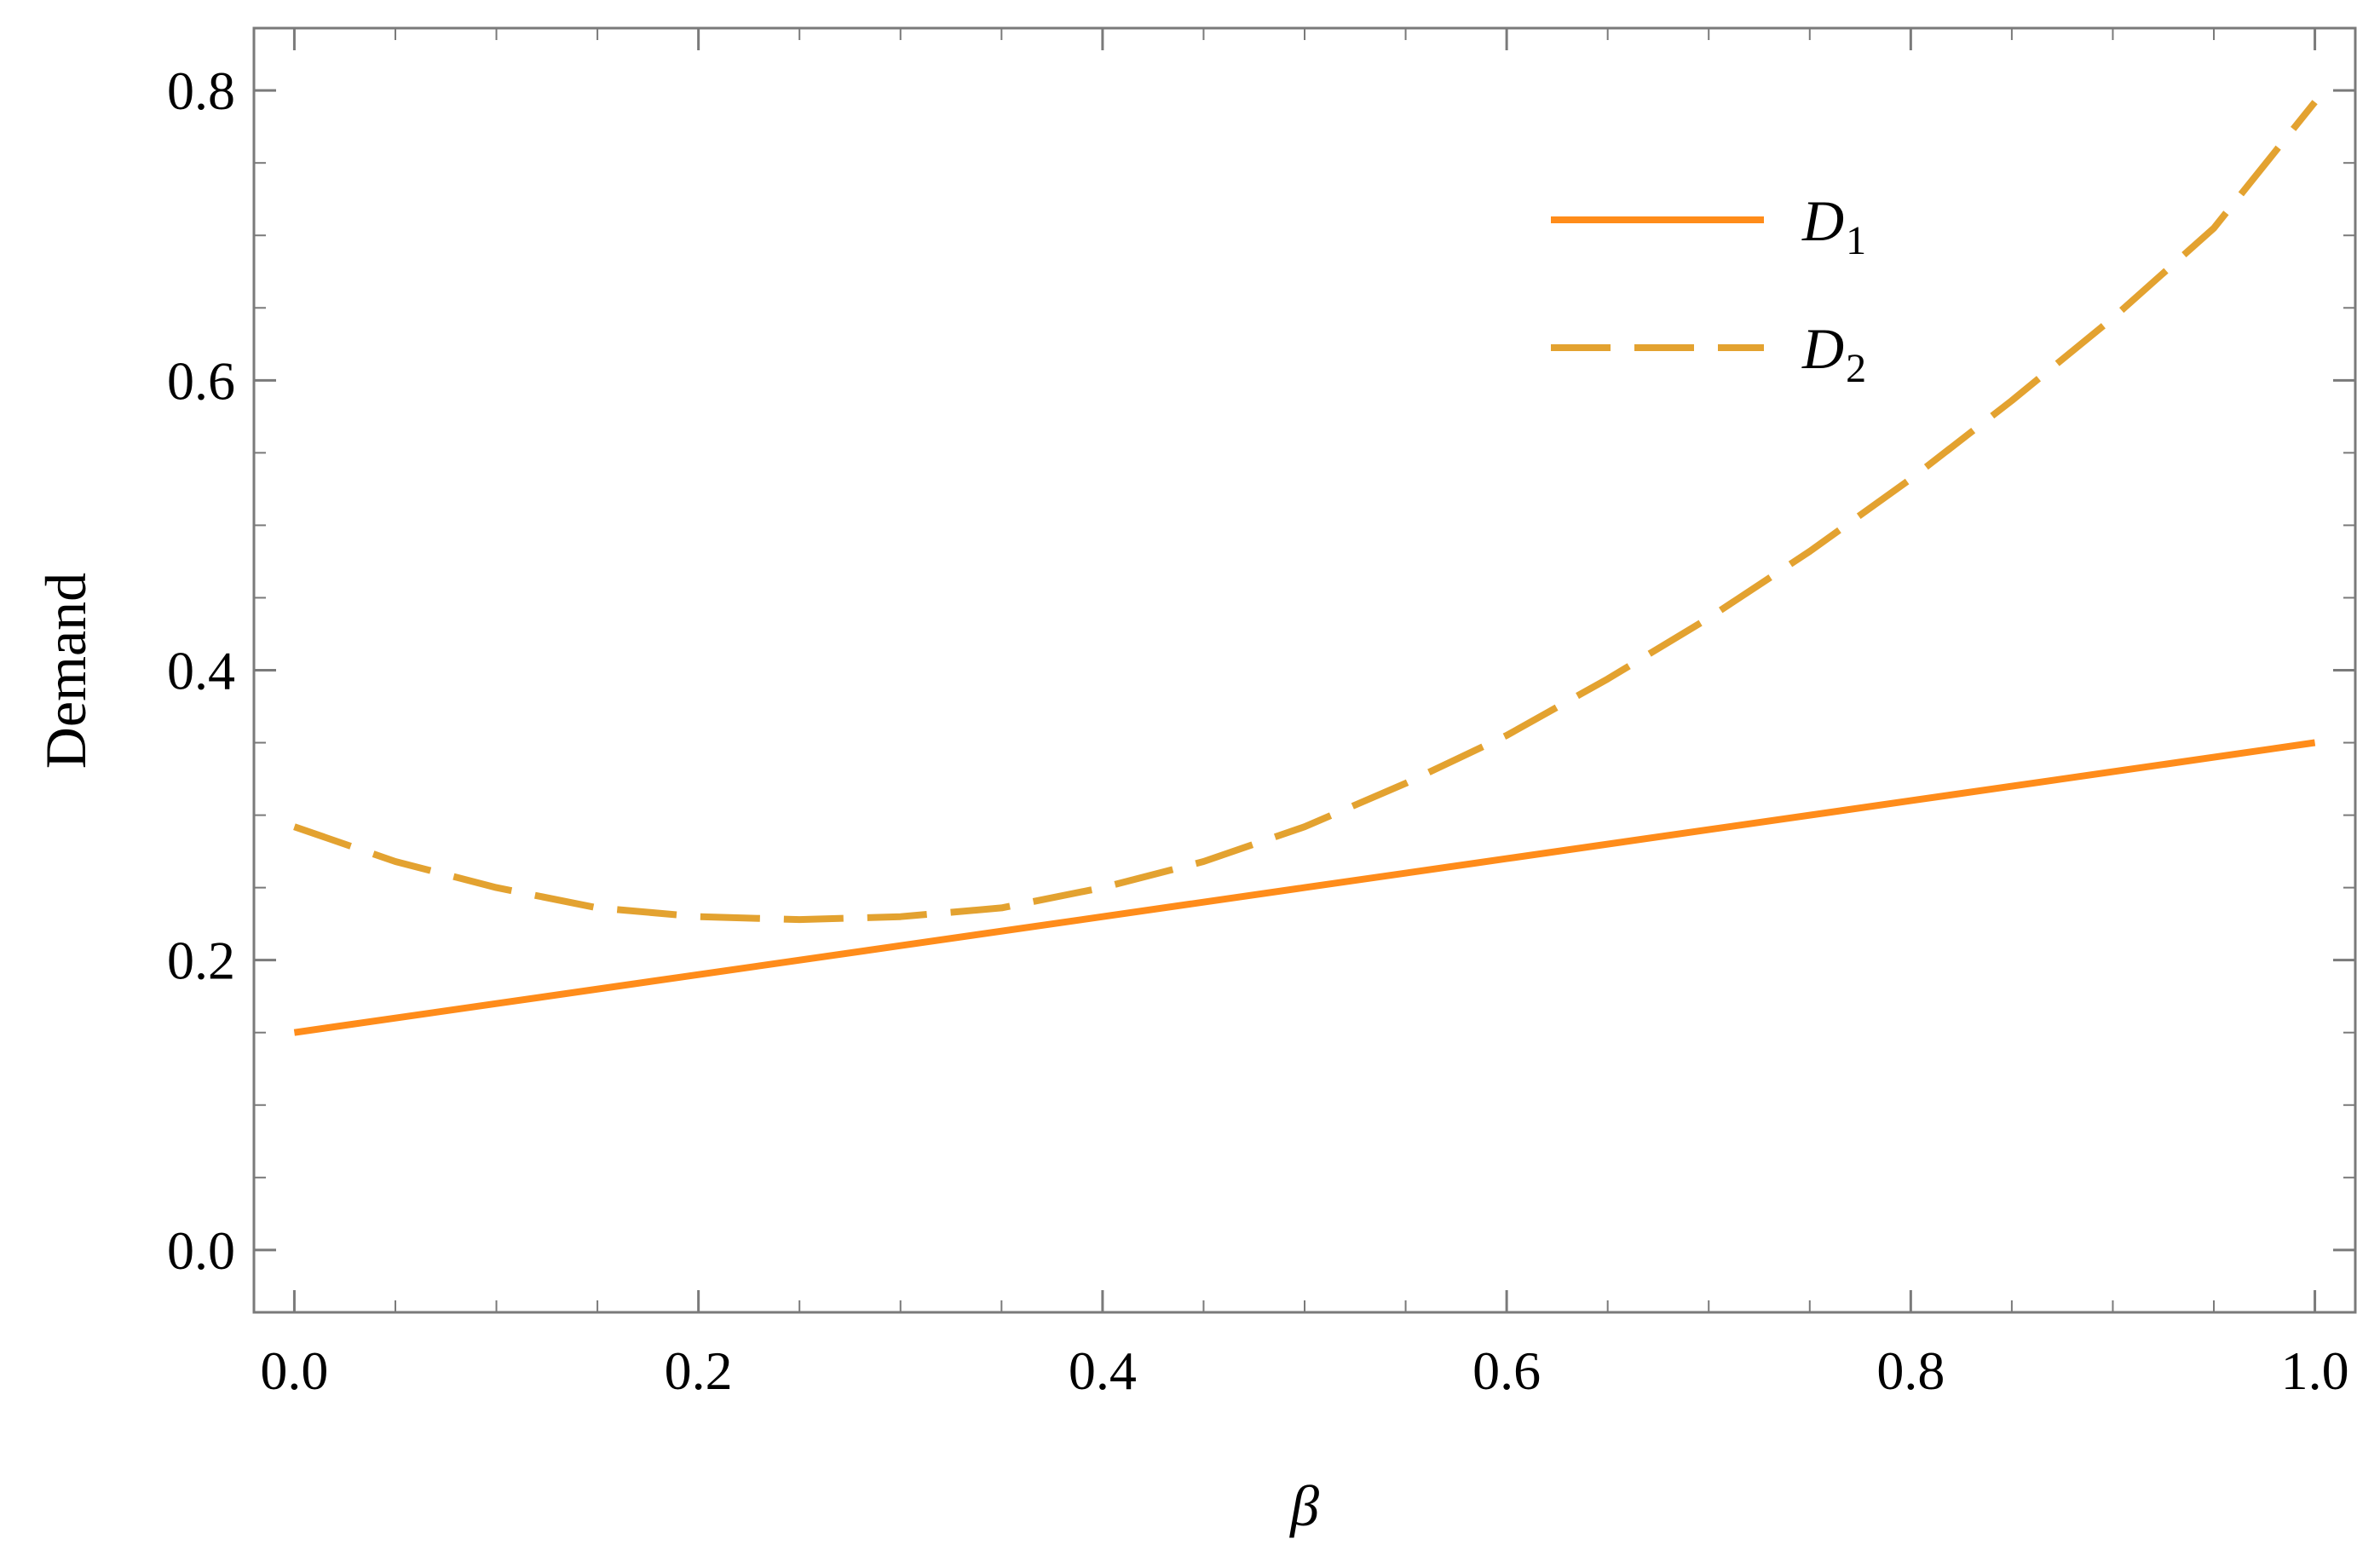 Image resolution: width=2380 pixels, height=1562 pixels. What do you see at coordinates (1303, 1505) in the screenshot?
I see `x-axis-label: β` at bounding box center [1303, 1505].